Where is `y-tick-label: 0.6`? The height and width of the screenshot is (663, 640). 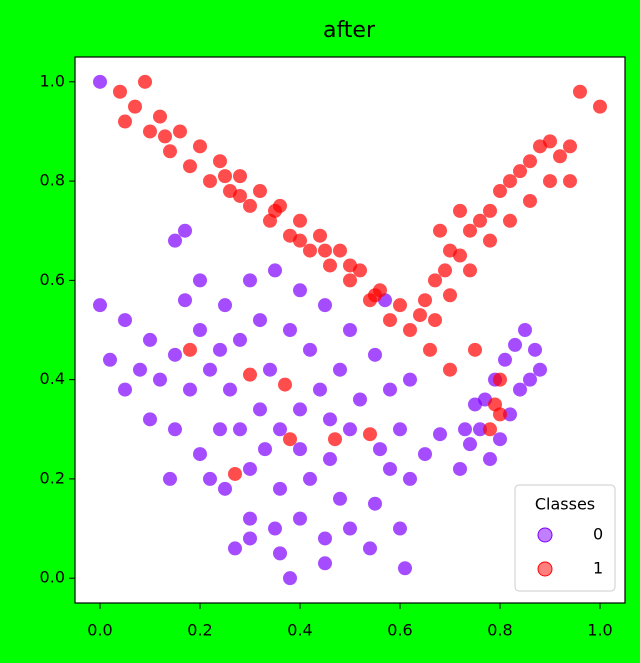 y-tick-label: 0.6 is located at coordinates (52, 279).